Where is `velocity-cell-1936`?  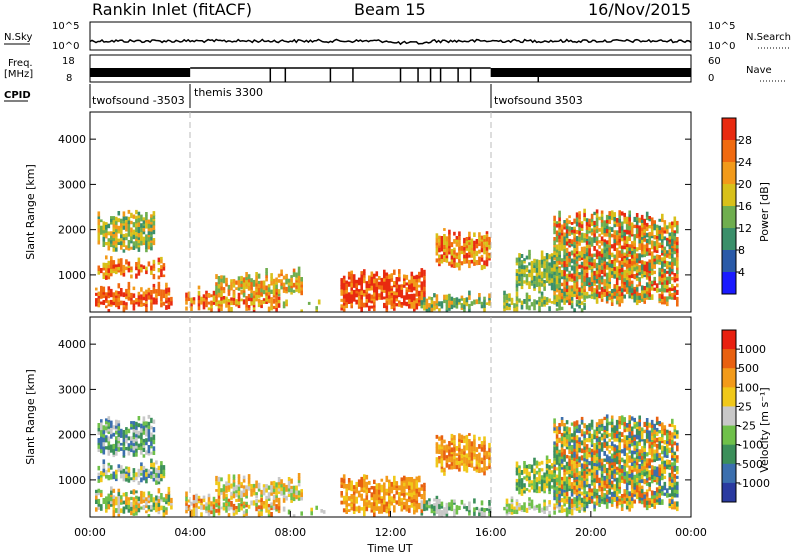
velocity-cell-1936 is located at coordinates (627, 448).